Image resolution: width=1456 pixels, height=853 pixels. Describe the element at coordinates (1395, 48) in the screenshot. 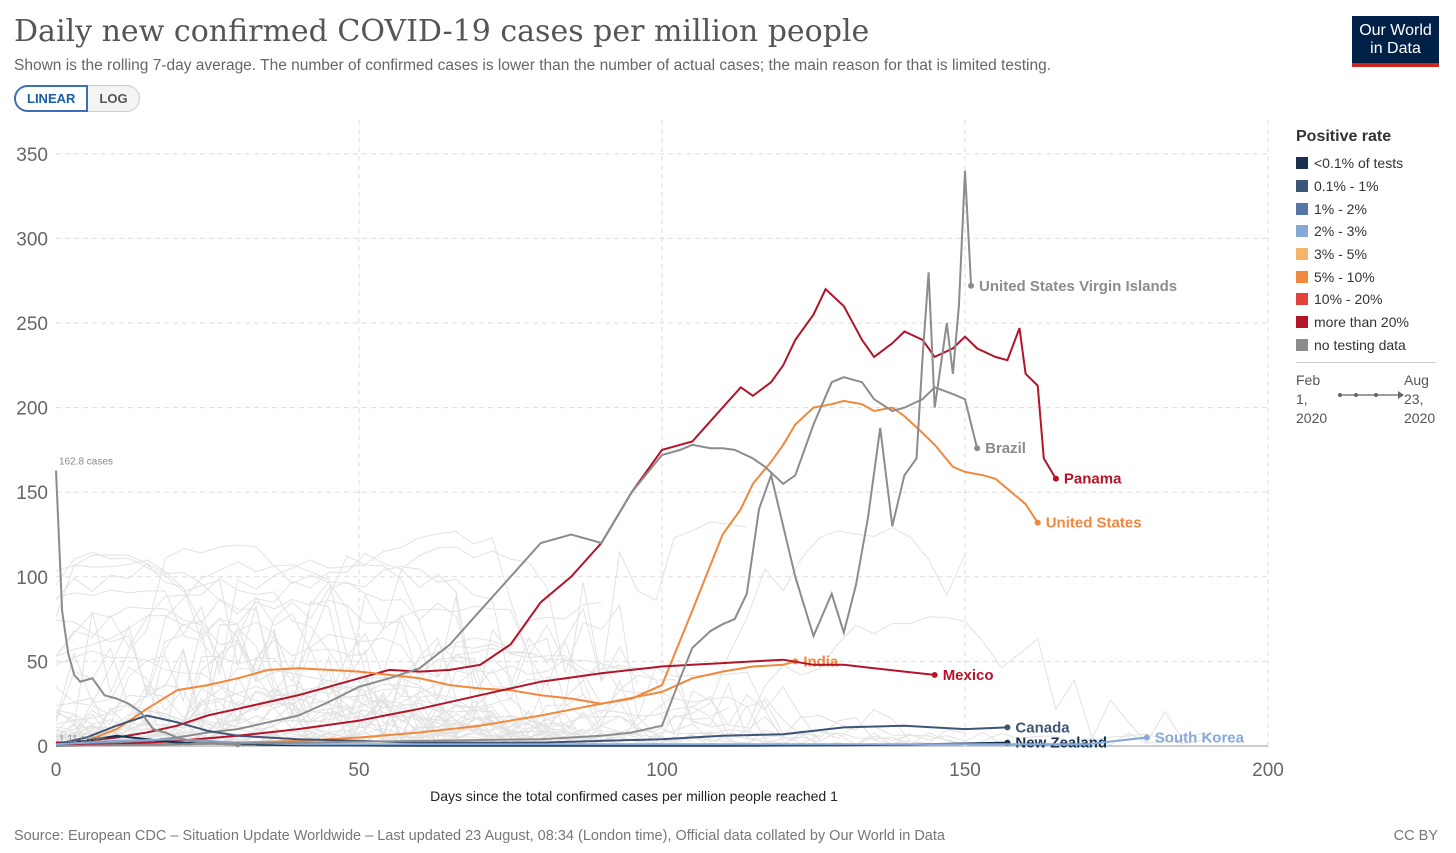

I see `logo-line-2: in Data` at that location.